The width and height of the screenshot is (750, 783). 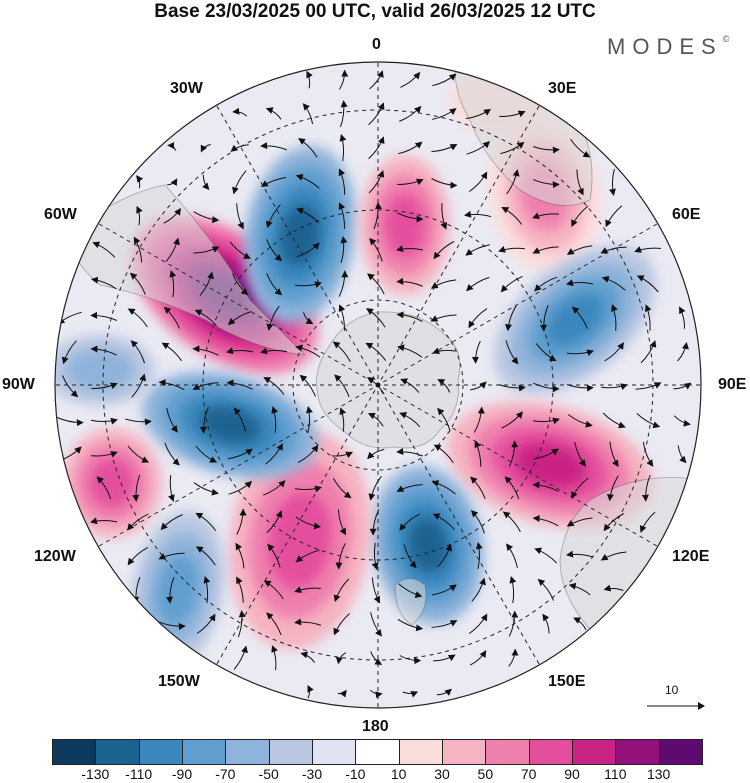 I want to click on longitude-label-120e: 120E, so click(x=691, y=556).